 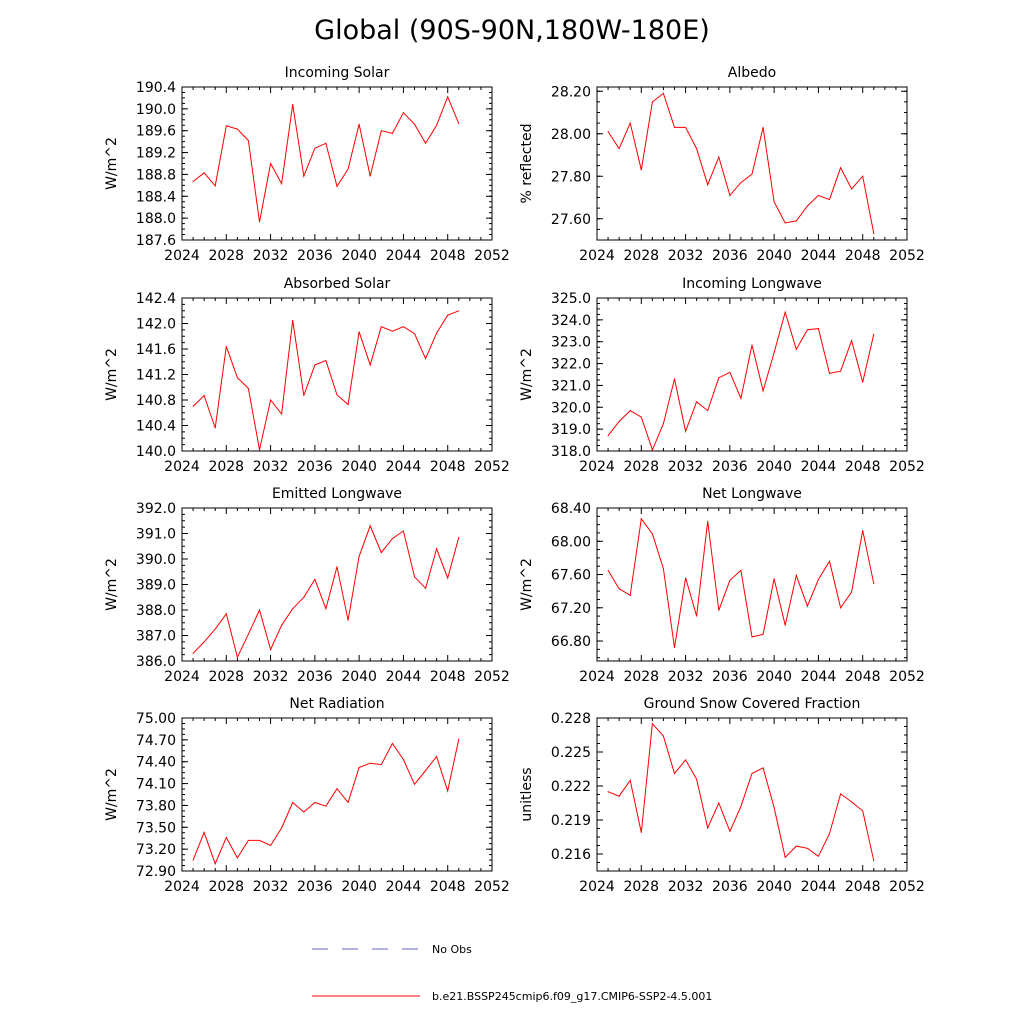 I want to click on y-tick-label: 324.0, so click(x=571, y=321).